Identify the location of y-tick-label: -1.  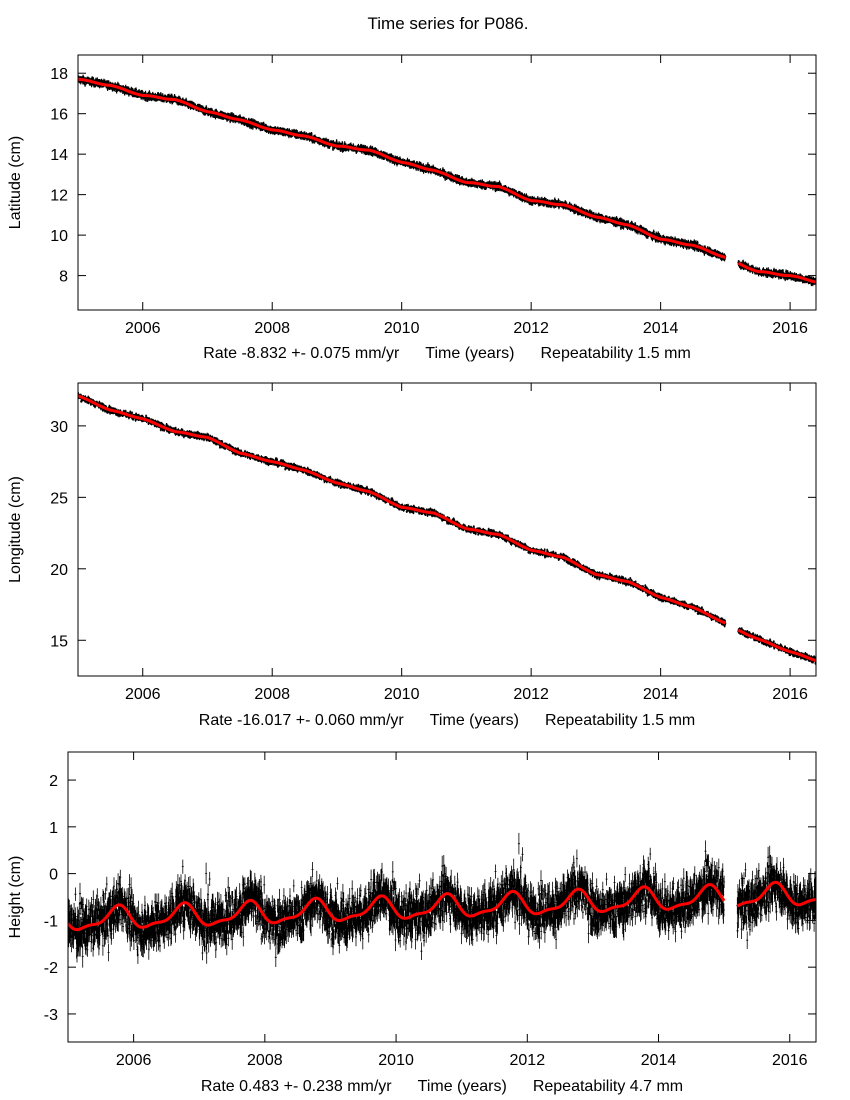
(51, 921).